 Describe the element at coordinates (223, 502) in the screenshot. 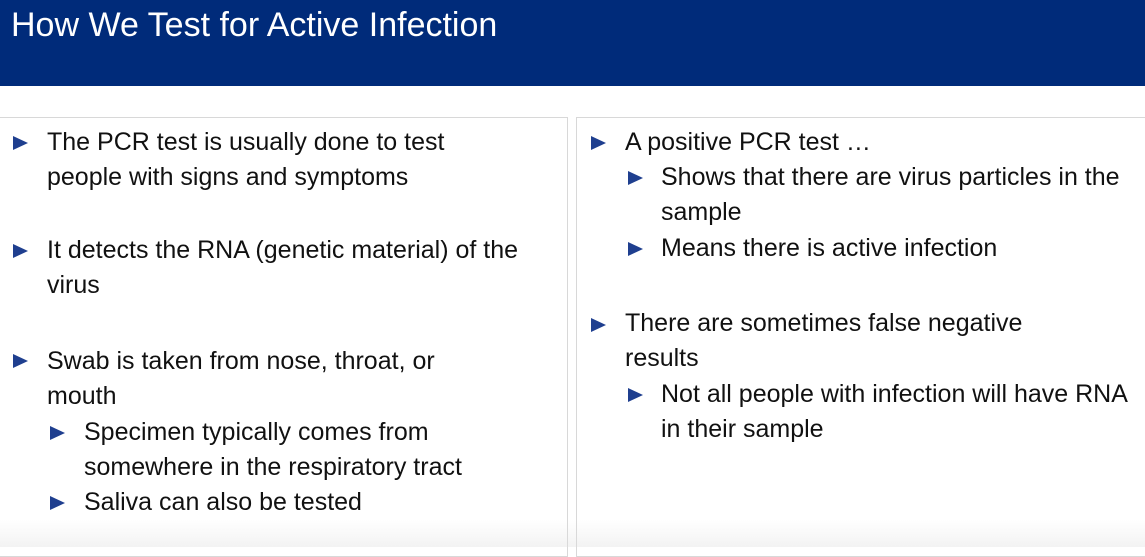

I see `left-sub-bullet-3-2: Saliva can also be tested` at that location.